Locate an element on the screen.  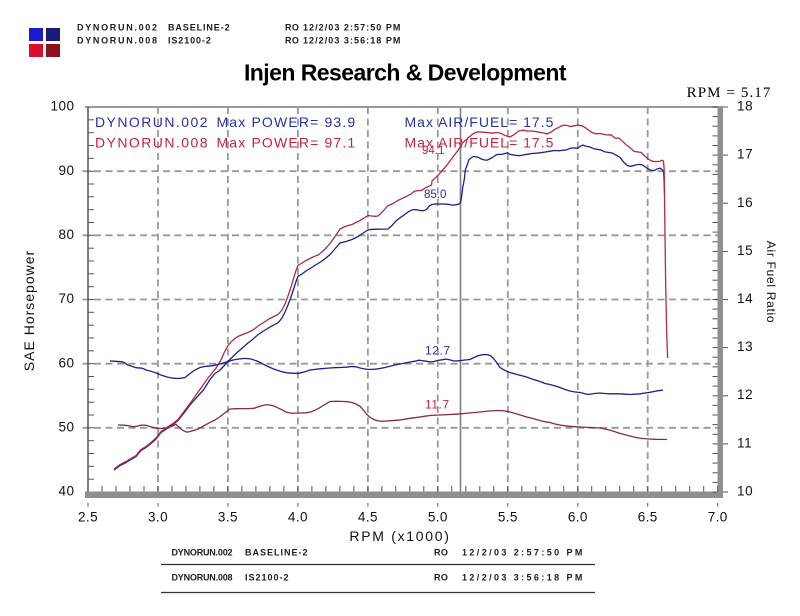
svg-text: 2.5 is located at coordinates (88, 517).